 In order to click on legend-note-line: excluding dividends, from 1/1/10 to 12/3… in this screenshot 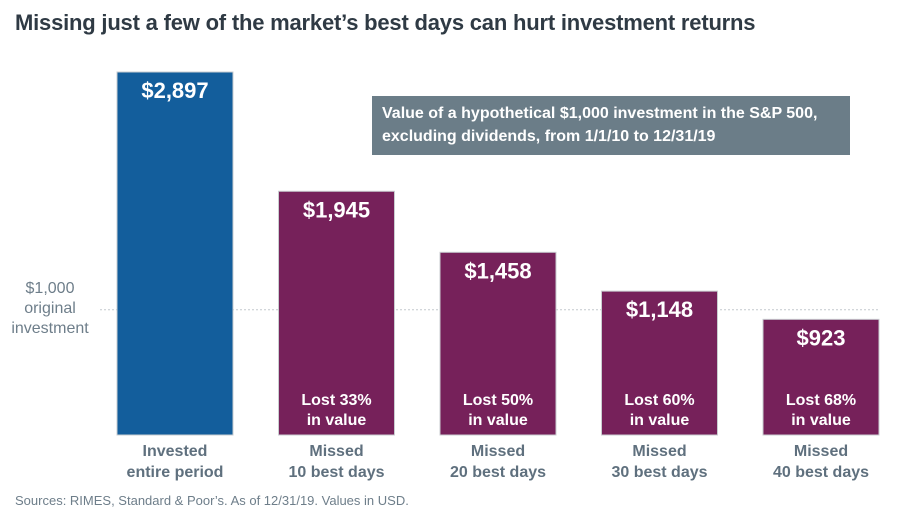, I will do `click(549, 136)`.